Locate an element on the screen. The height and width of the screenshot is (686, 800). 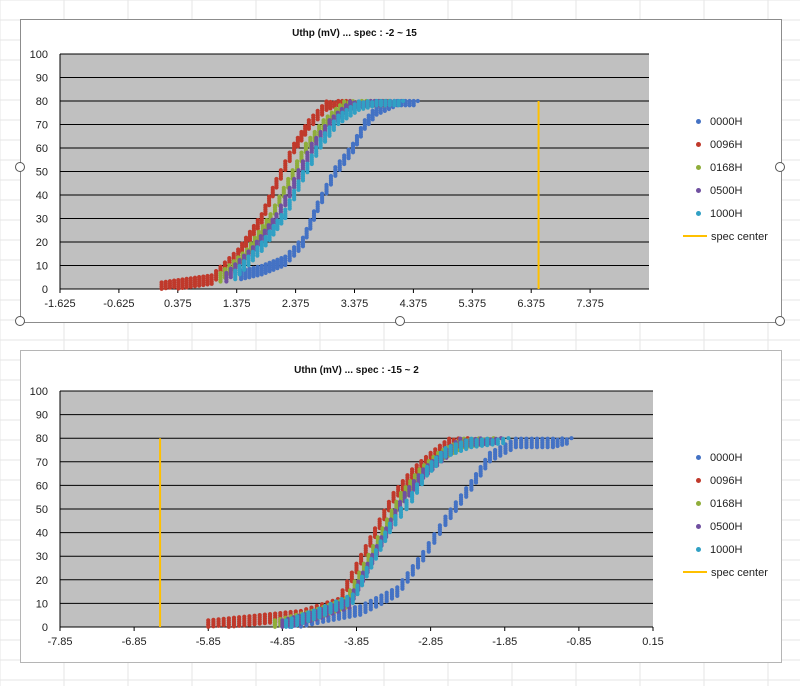
legend-label: 0168H is located at coordinates (726, 168).